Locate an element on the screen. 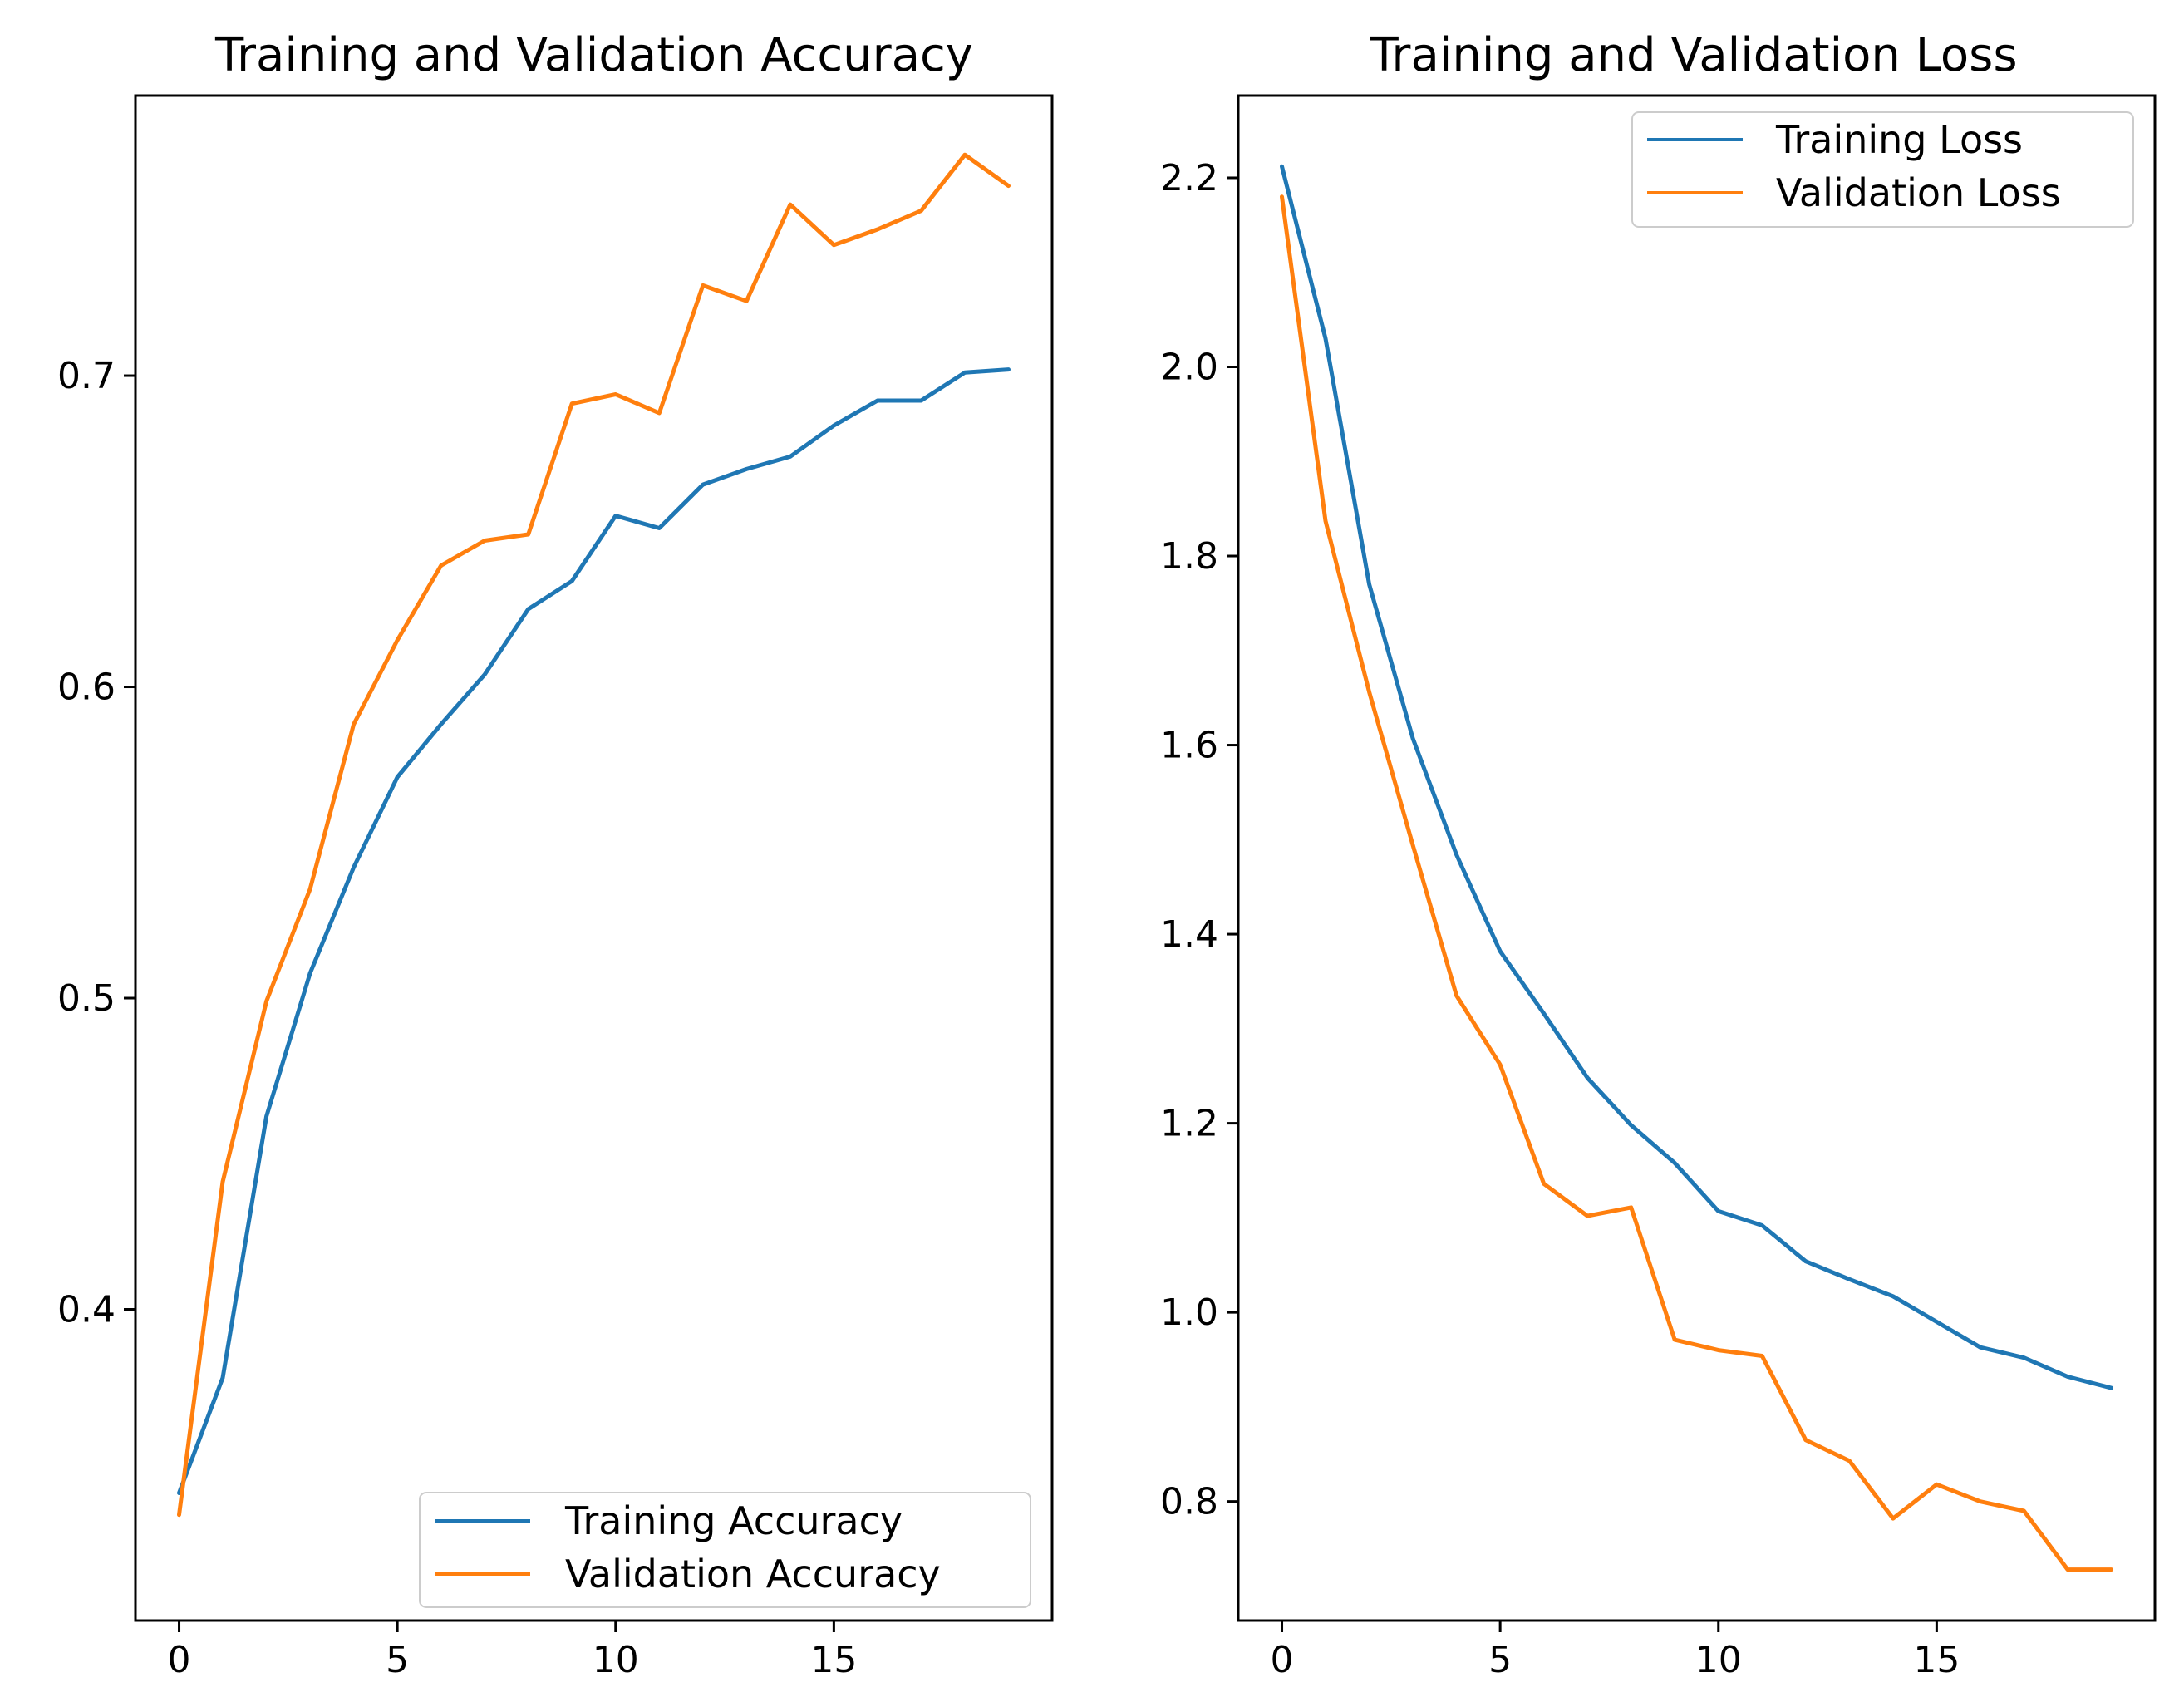  accuracy-y-tick-label: 0.6 is located at coordinates (86, 688).